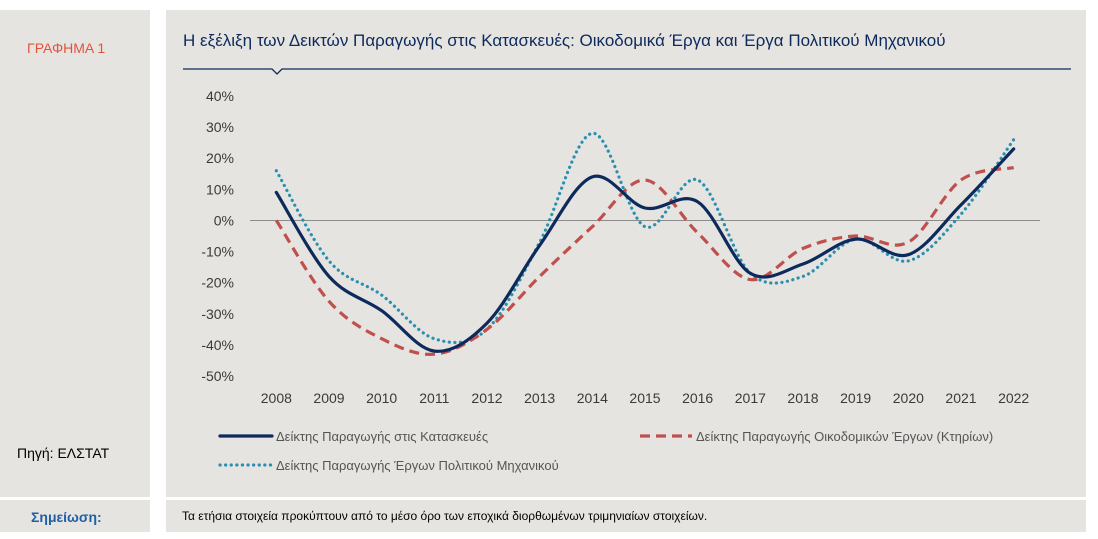 Image resolution: width=1098 pixels, height=539 pixels. Describe the element at coordinates (220, 158) in the screenshot. I see `y-tick-label: 20%` at that location.